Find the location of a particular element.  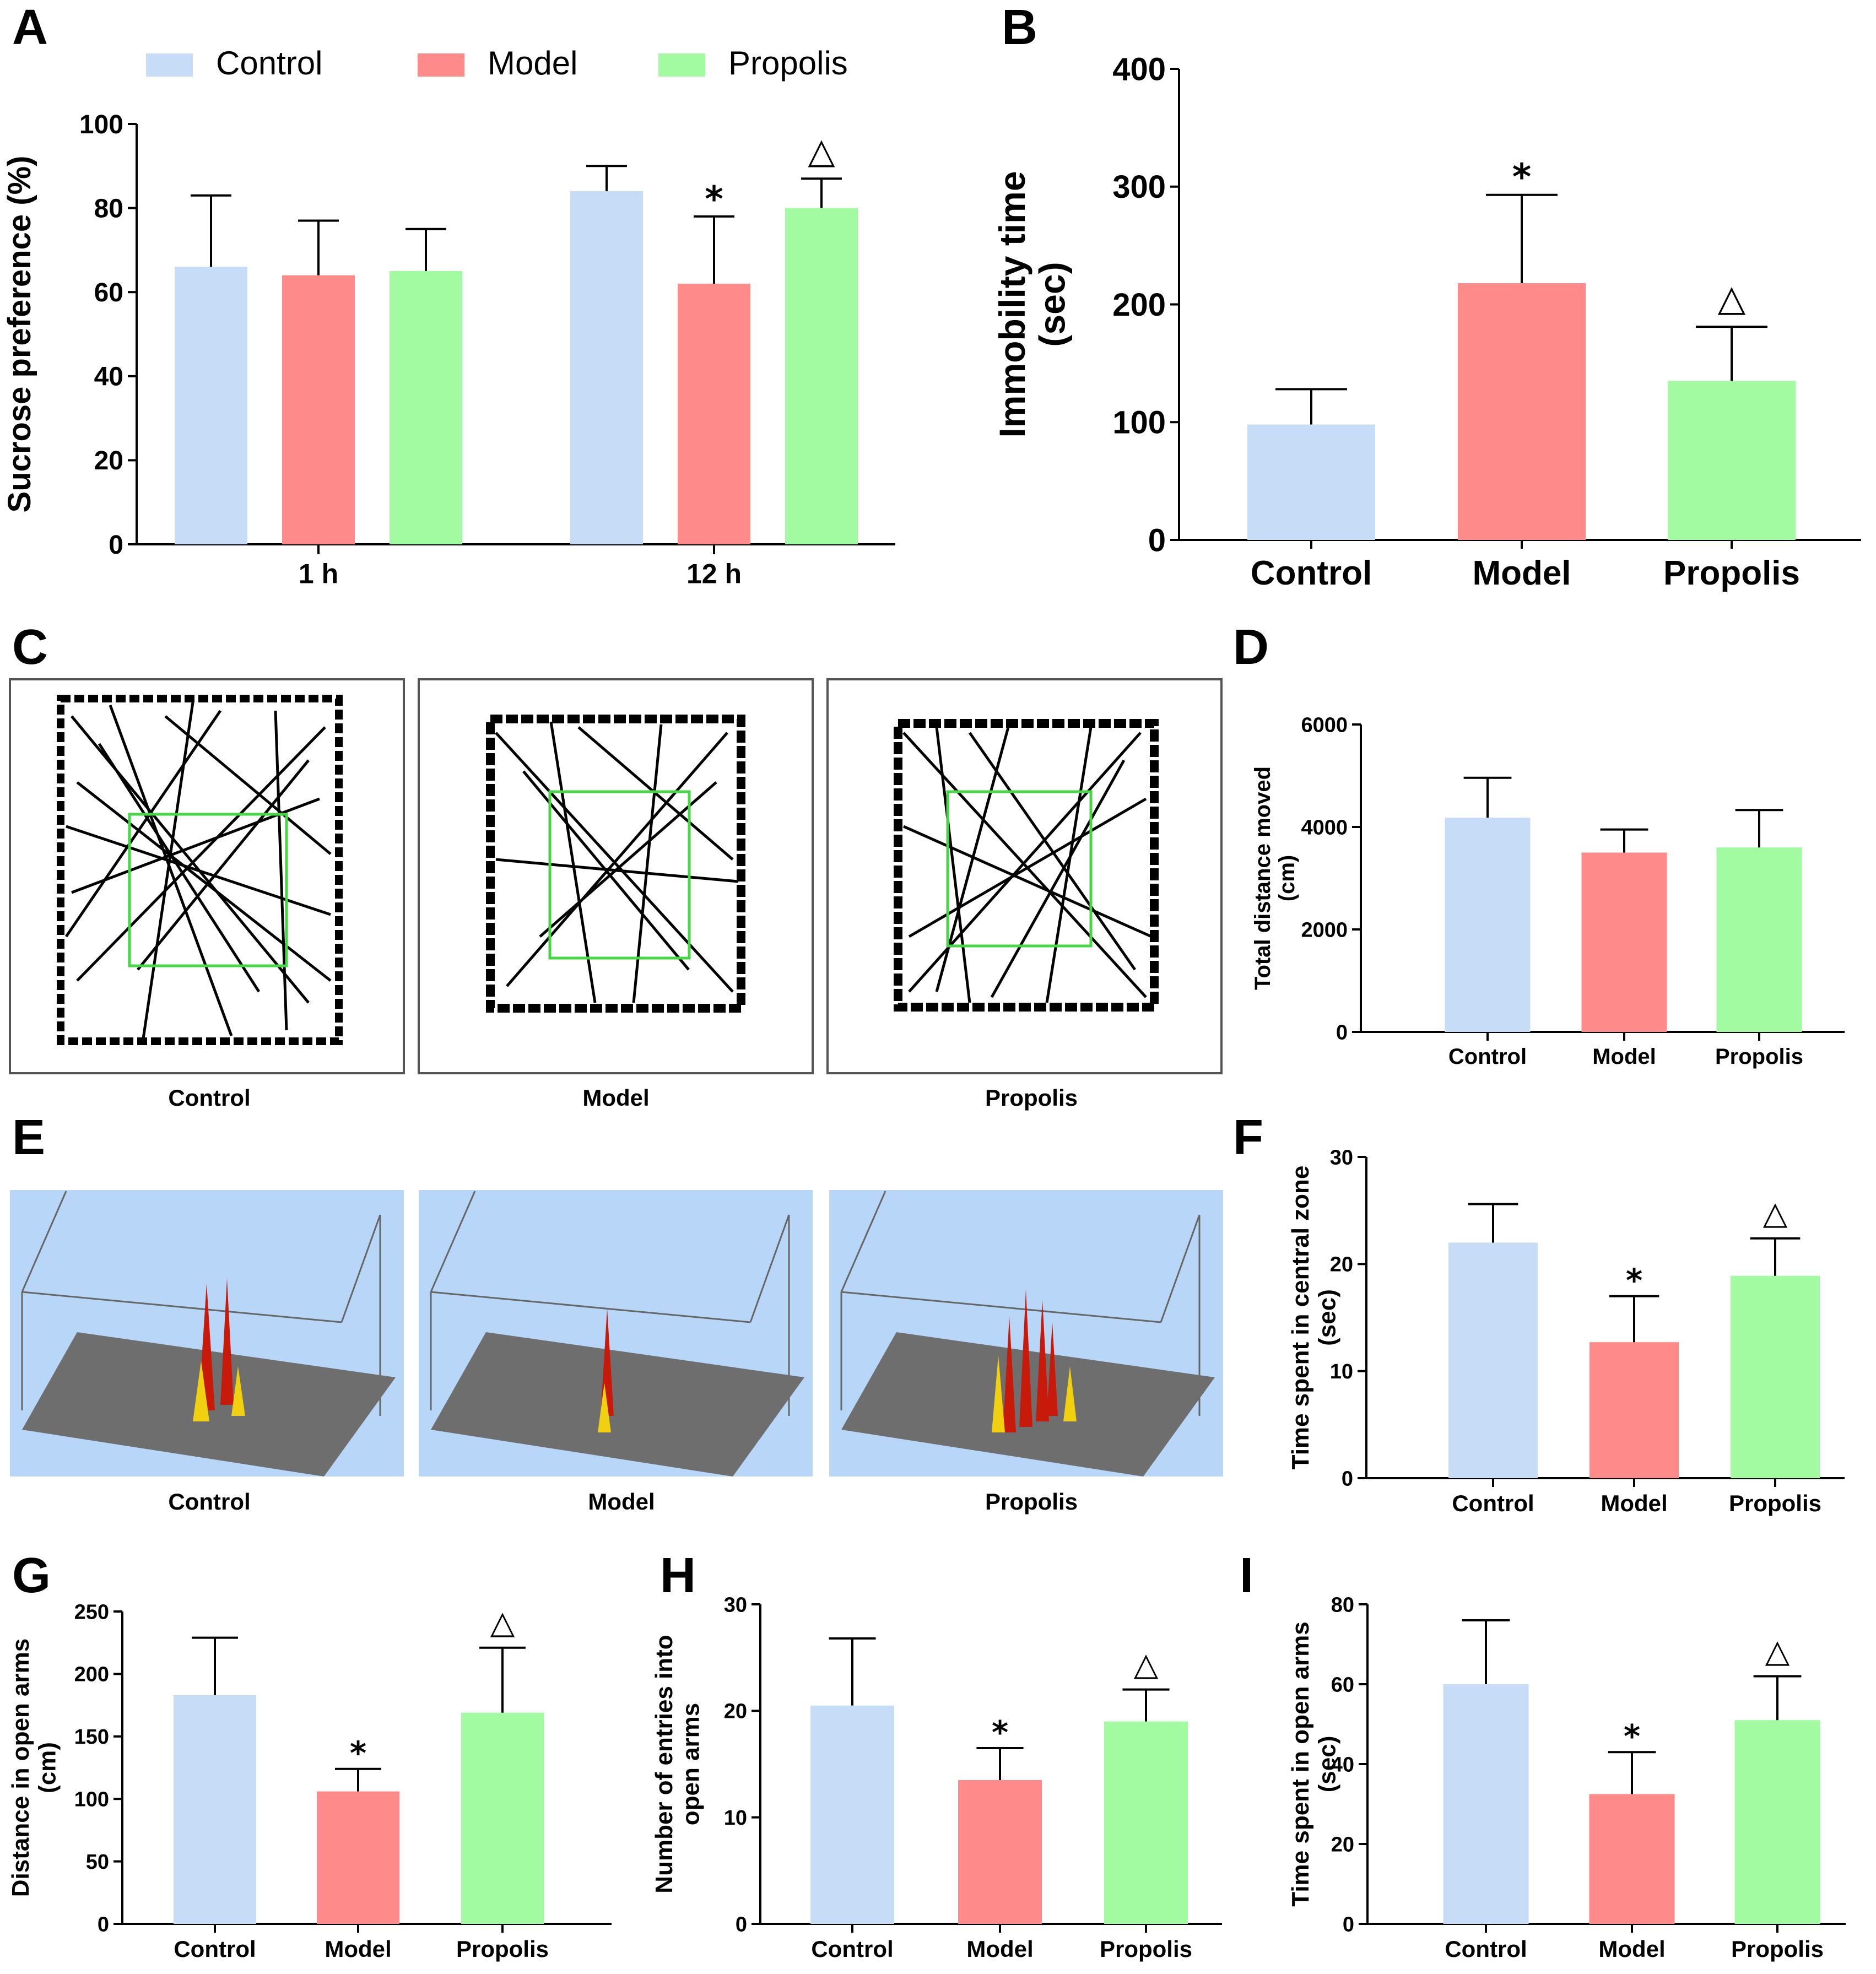

track-image-model: Model is located at coordinates (616, 894).